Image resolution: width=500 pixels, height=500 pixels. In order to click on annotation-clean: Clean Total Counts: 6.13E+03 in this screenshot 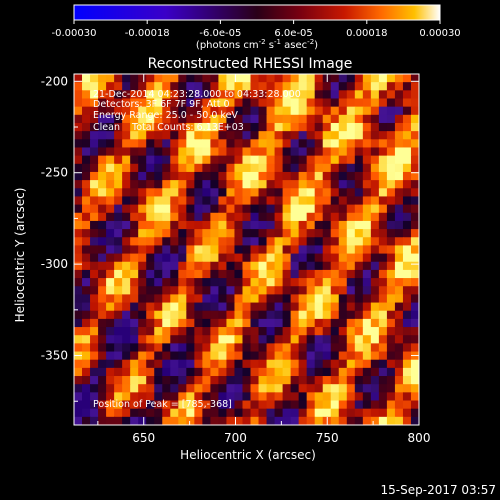, I will do `click(168, 127)`.